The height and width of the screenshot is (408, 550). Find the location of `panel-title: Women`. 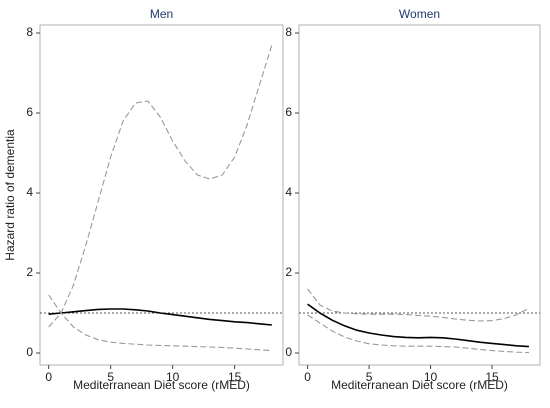

panel-title: Women is located at coordinates (419, 14).